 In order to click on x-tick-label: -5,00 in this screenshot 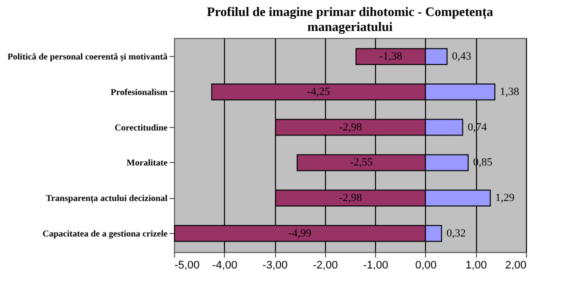, I will do `click(187, 266)`.